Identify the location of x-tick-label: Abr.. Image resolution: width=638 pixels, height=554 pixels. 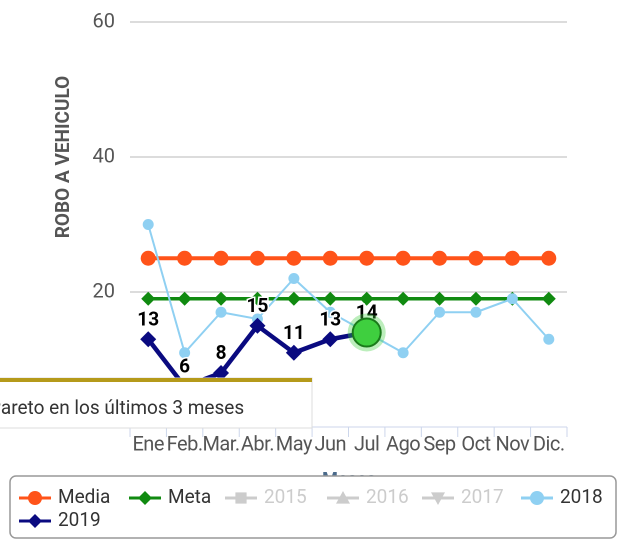
(257, 443).